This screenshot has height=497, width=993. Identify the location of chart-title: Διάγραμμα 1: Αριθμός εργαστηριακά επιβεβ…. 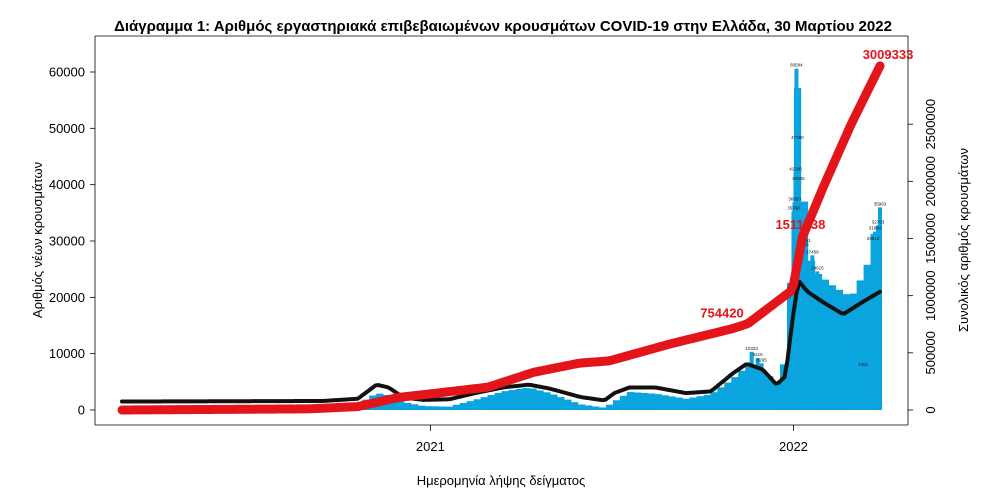
(503, 26).